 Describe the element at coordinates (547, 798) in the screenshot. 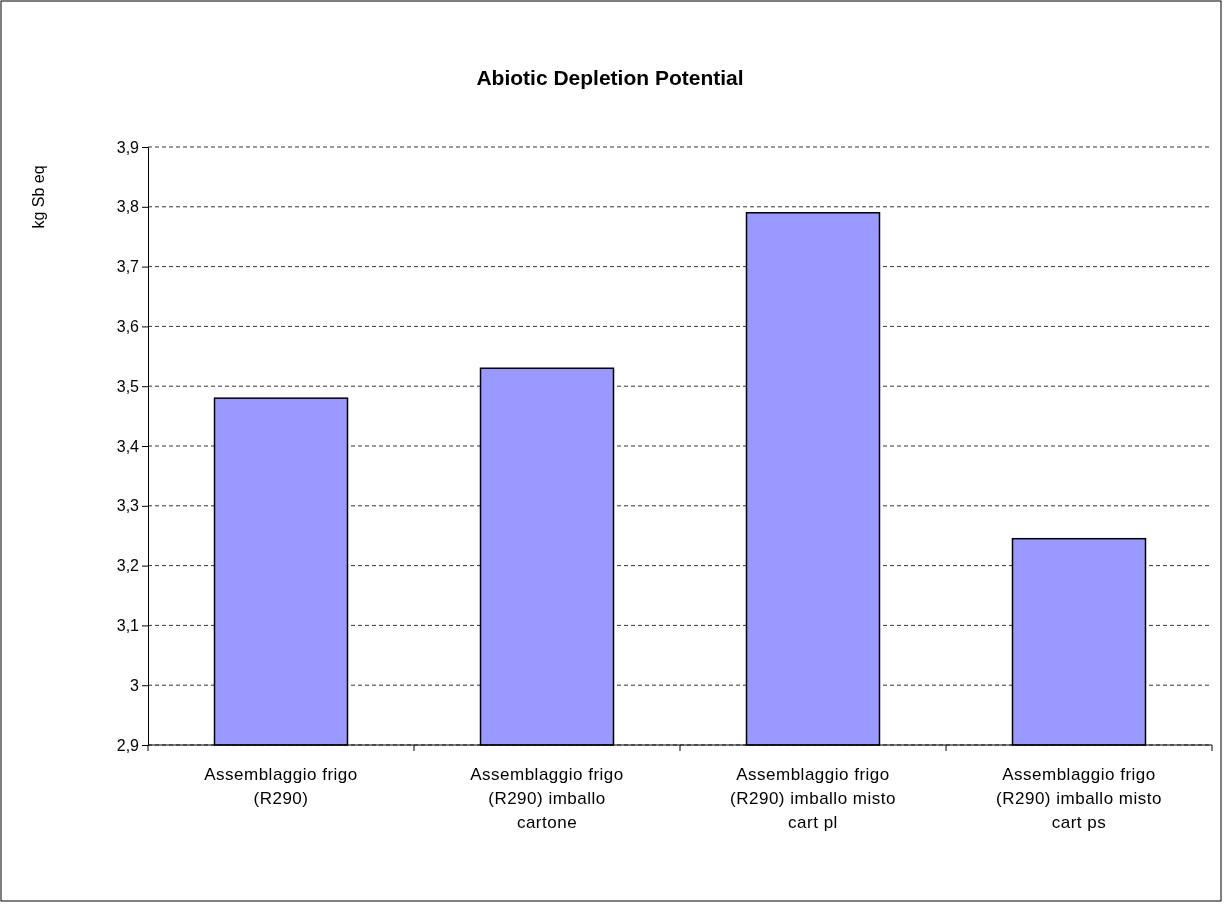

I see `x-tick-label: Assemblaggio frigo (R290) imballo cartone` at that location.